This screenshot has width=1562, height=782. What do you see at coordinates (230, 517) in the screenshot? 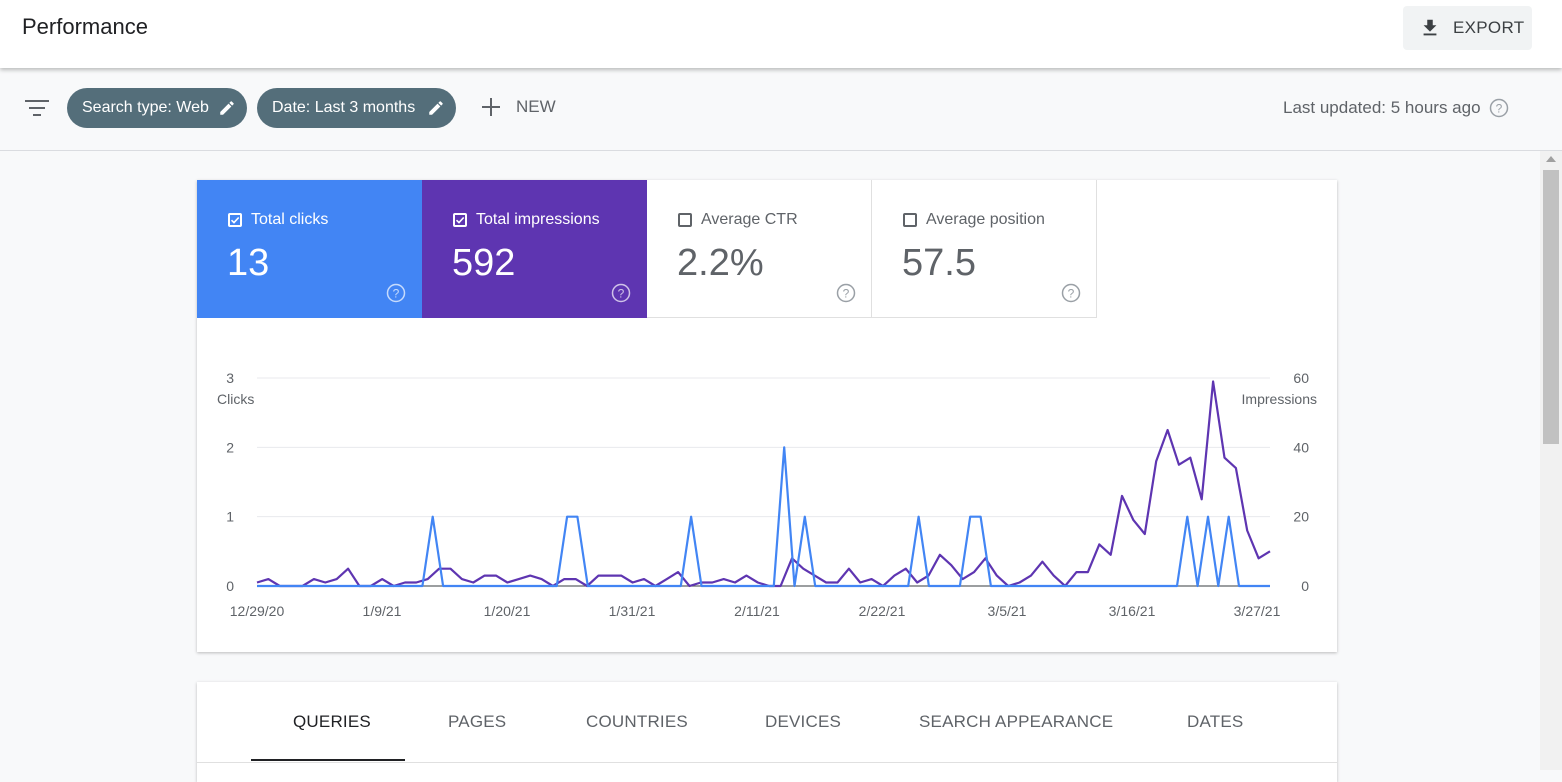
I see `left-y-tick-label: 1` at bounding box center [230, 517].